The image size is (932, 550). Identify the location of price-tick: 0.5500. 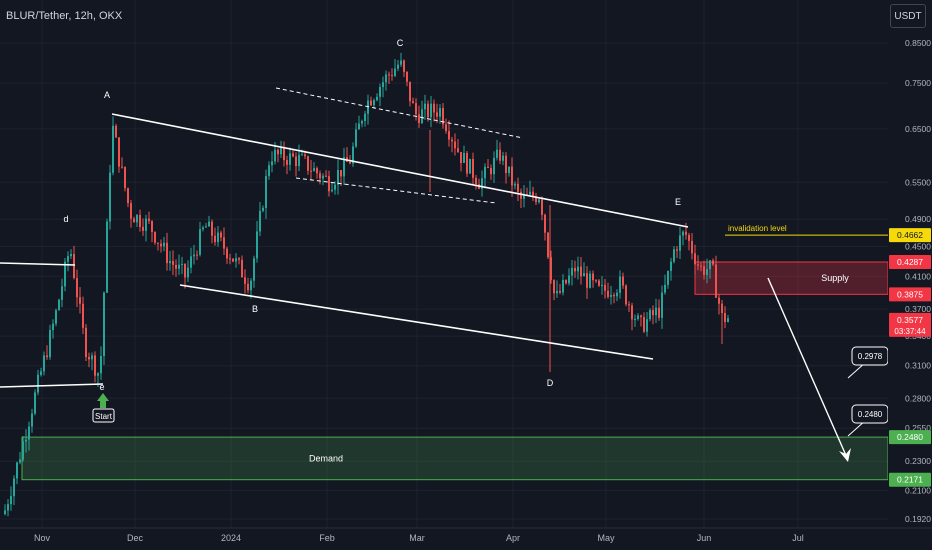
(918, 182).